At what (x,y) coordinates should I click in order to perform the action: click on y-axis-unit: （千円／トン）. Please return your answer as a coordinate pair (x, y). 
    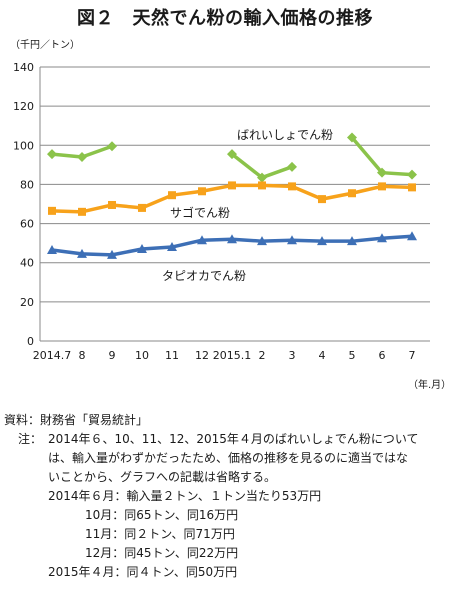
    Looking at the image, I should click on (45, 45).